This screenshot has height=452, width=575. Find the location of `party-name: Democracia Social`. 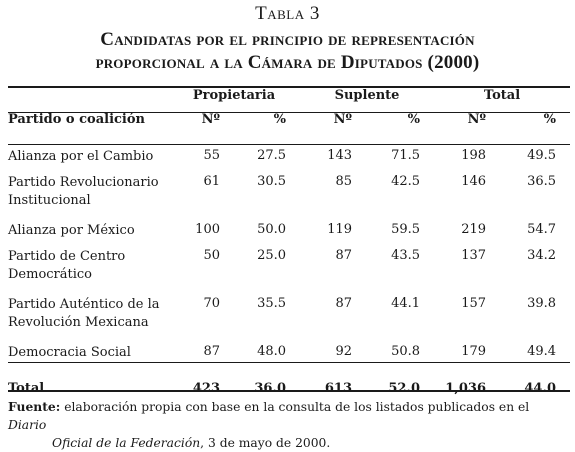

party-name: Democracia Social is located at coordinates (69, 352).